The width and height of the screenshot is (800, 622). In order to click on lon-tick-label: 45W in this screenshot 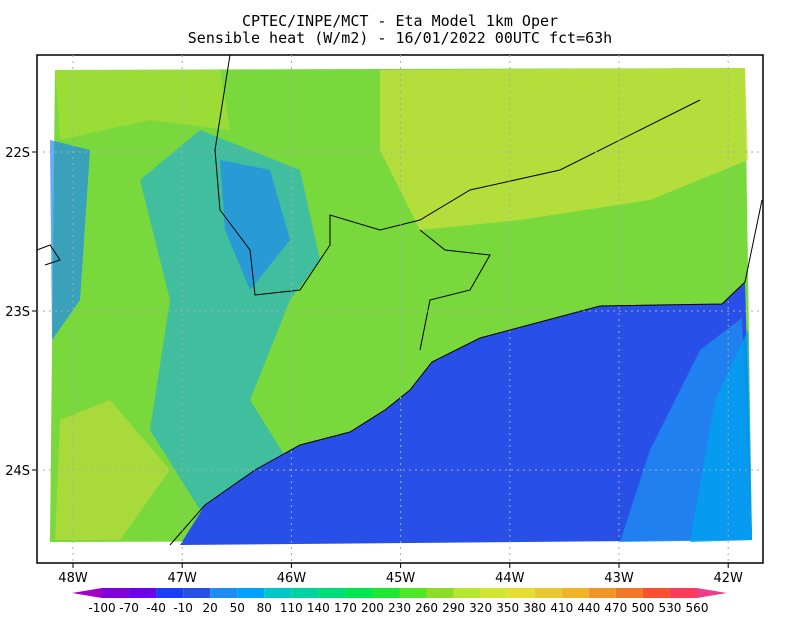, I will do `click(401, 578)`.